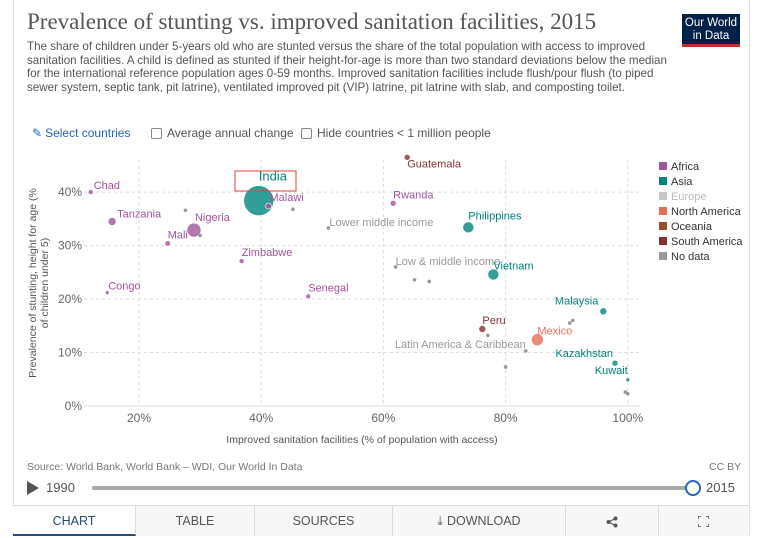 The width and height of the screenshot is (759, 538). I want to click on y-tick-label: 20%, so click(70, 299).